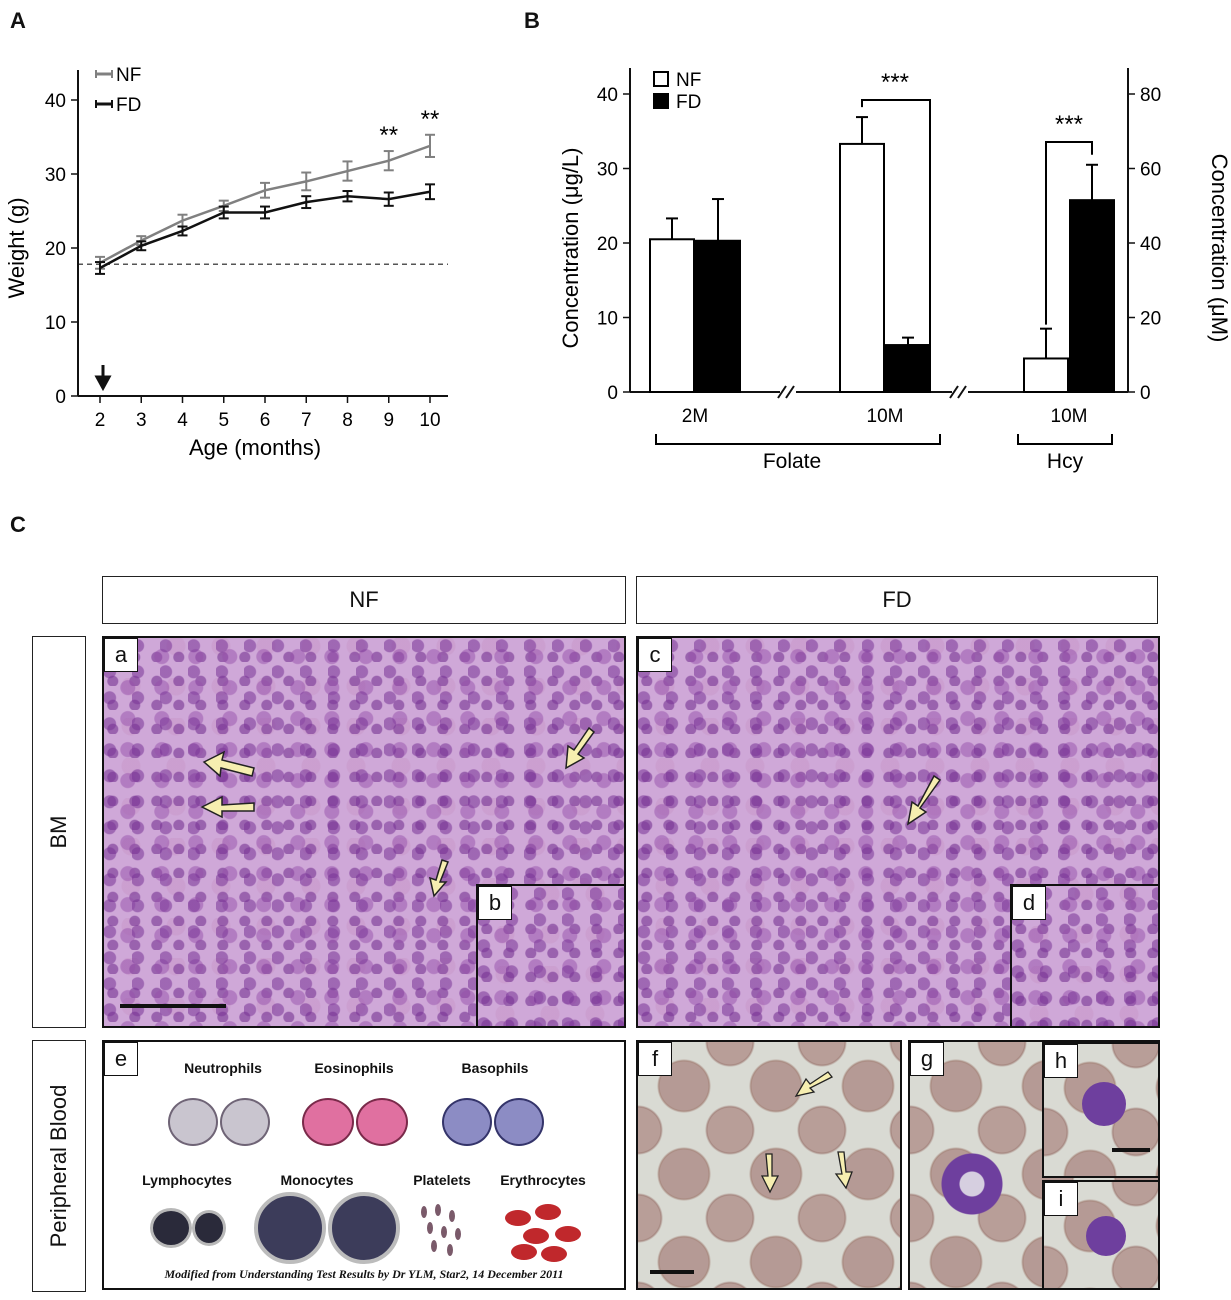 This screenshot has height=1300, width=1231. I want to click on weight-x-tick-label: 10, so click(429, 420).